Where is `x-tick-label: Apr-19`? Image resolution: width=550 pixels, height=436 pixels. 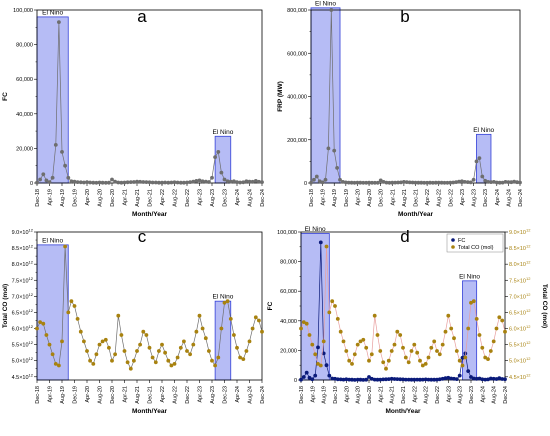 x-tick-label: Apr-19 is located at coordinates (51, 394).